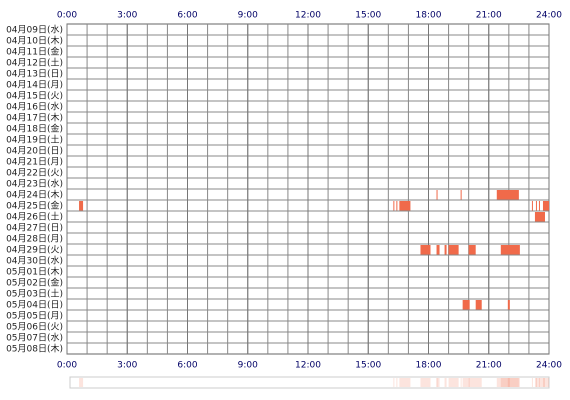  What do you see at coordinates (34, 118) in the screenshot?
I see `row-label: 04月17日(木)` at bounding box center [34, 118].